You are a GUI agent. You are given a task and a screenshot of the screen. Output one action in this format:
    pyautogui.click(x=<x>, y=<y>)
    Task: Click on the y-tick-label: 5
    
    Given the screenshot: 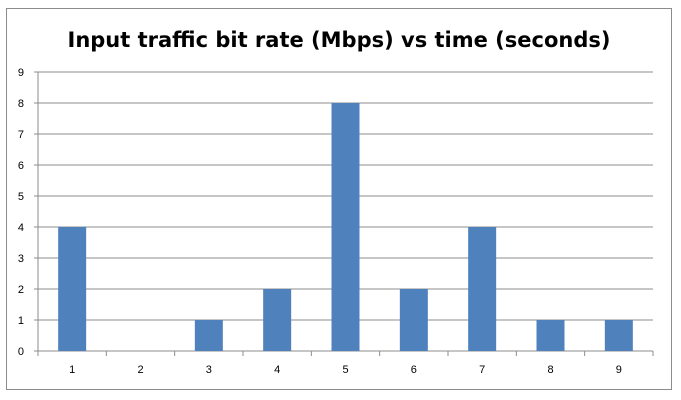 What is the action you would take?
    pyautogui.click(x=21, y=197)
    